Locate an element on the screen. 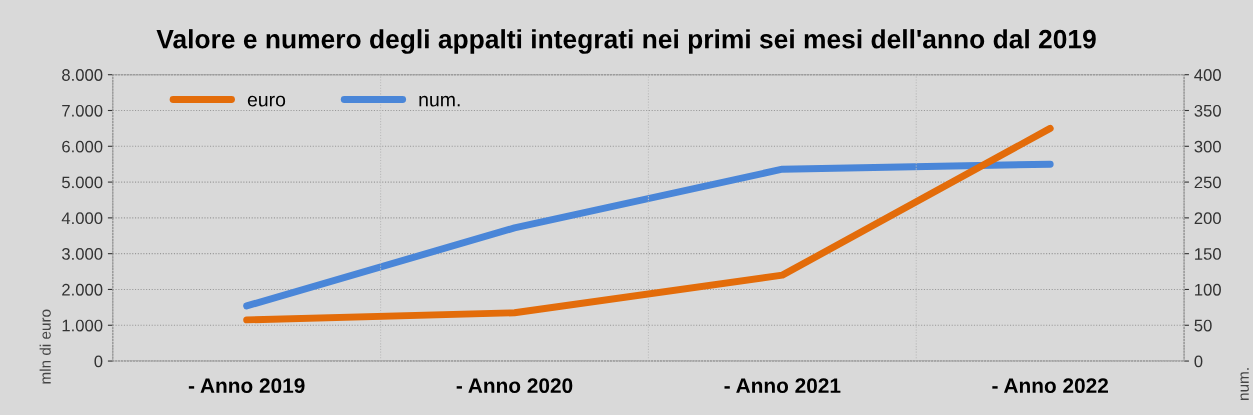 The height and width of the screenshot is (415, 1253). y-tick-label: 3.000 is located at coordinates (82, 254).